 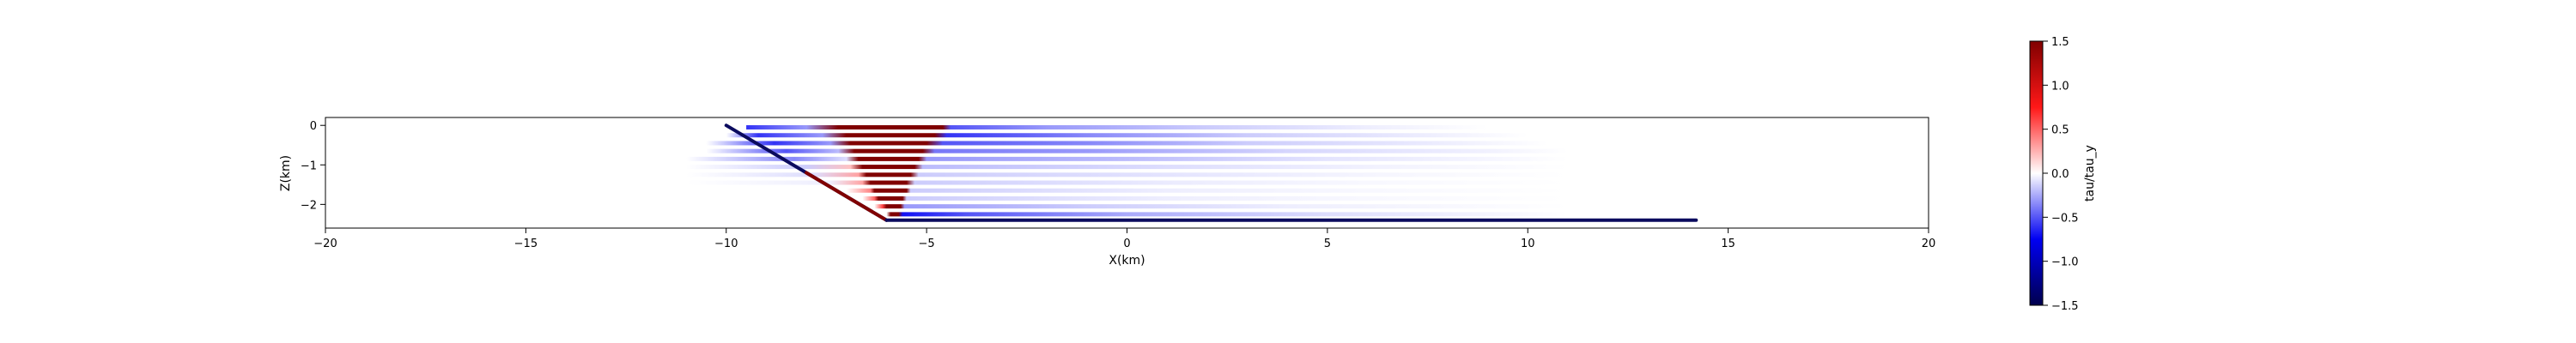 I want to click on colorbar-tick-label: 0.0, so click(x=2060, y=174).